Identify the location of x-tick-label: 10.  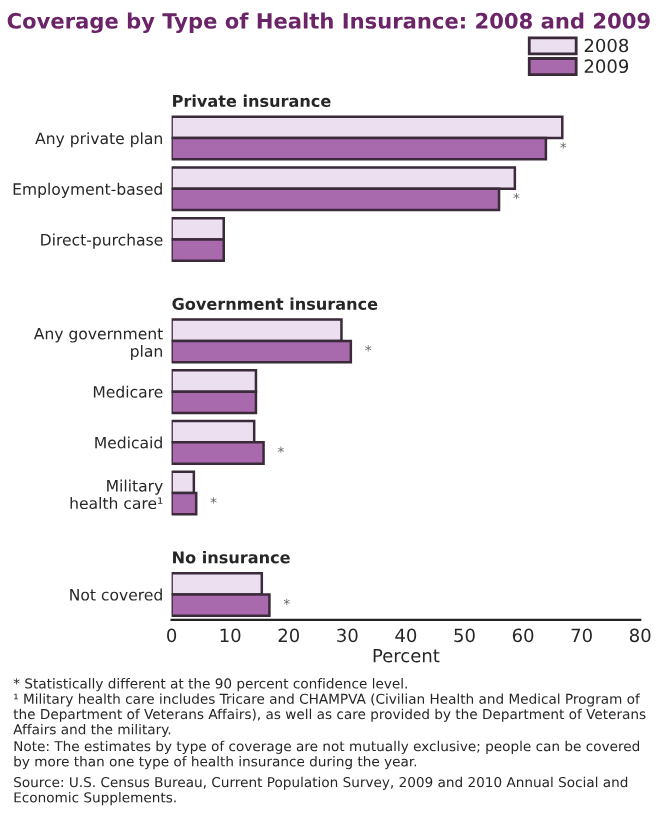
(230, 635).